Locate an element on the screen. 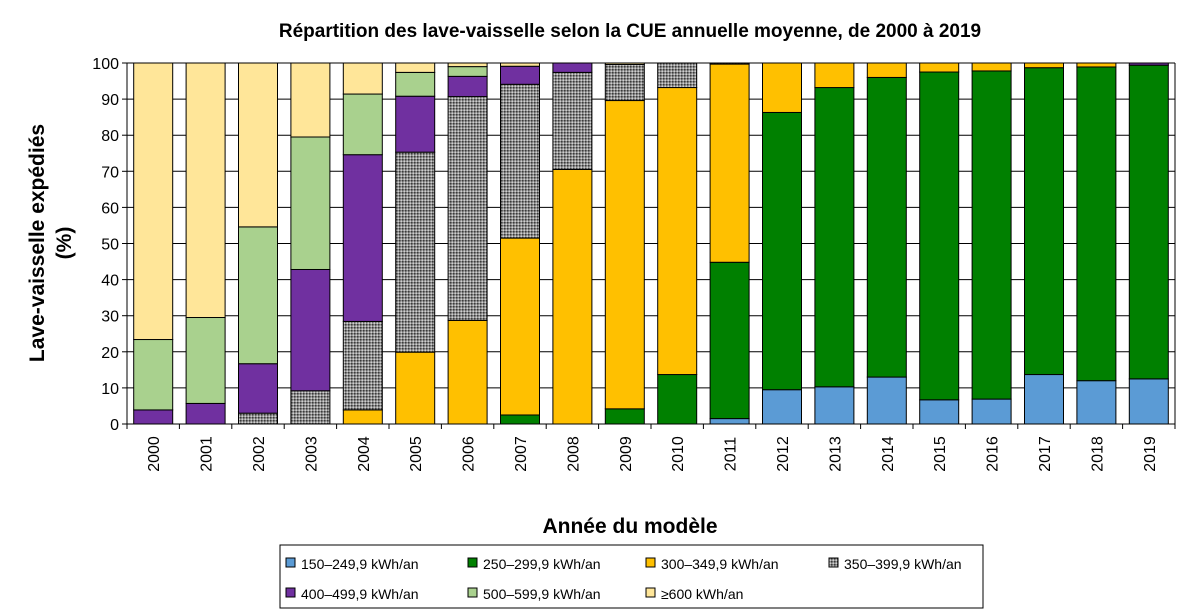 This screenshot has height=614, width=1181. x-tick-label: 2017 is located at coordinates (1045, 454).